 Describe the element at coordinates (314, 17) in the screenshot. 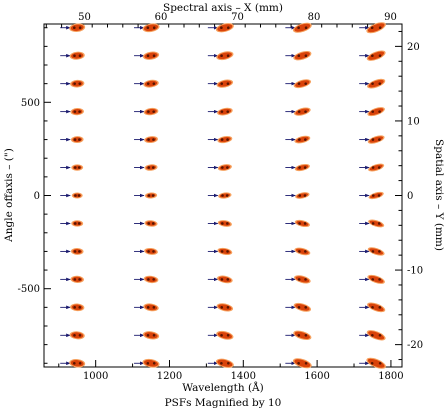

I see `x2-tick-label: 80` at that location.